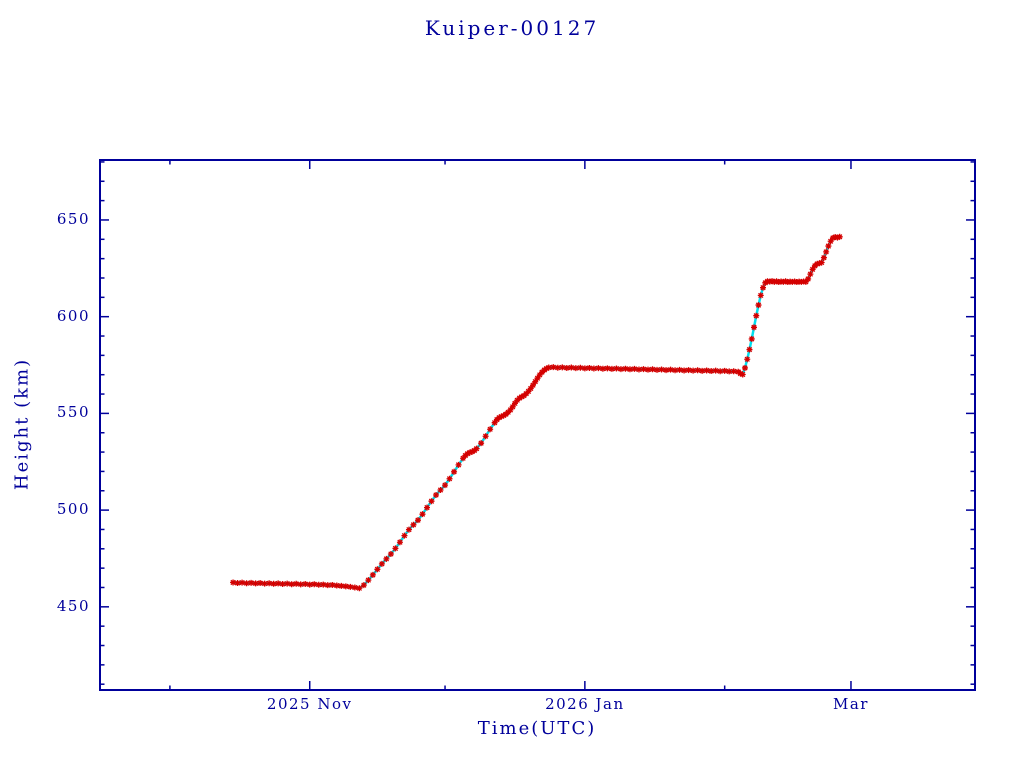  Describe the element at coordinates (22, 424) in the screenshot. I see `y-axis-label: Height (km)` at that location.